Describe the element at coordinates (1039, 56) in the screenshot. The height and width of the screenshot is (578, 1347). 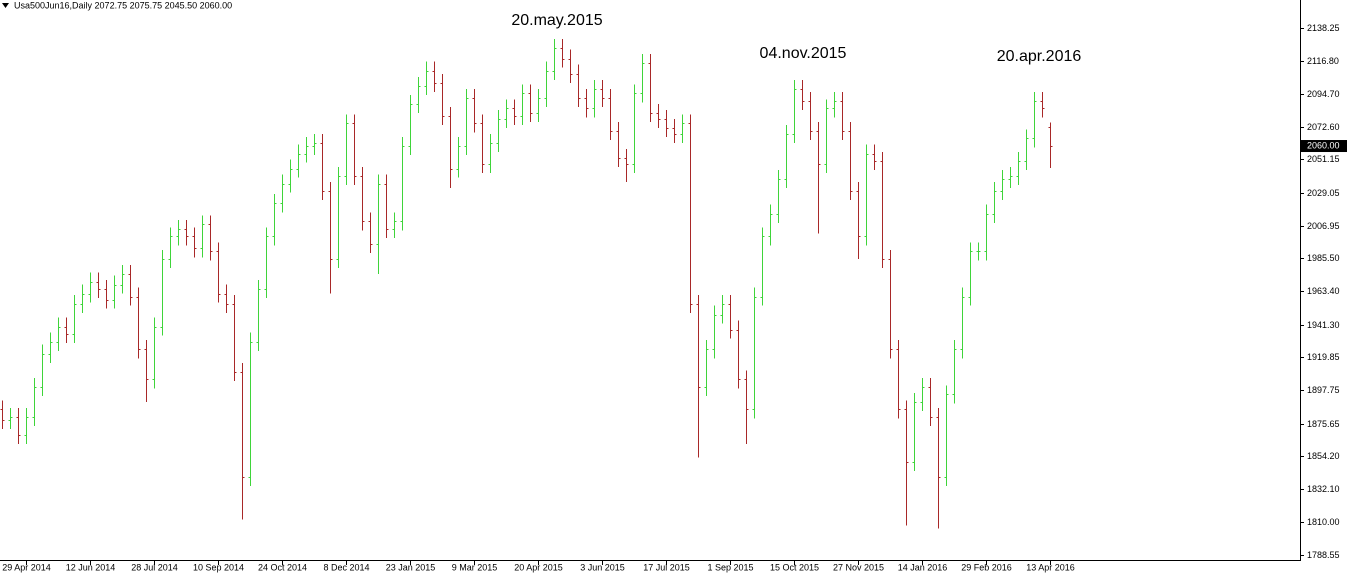
I see `annotation: 20.apr.2016` at that location.